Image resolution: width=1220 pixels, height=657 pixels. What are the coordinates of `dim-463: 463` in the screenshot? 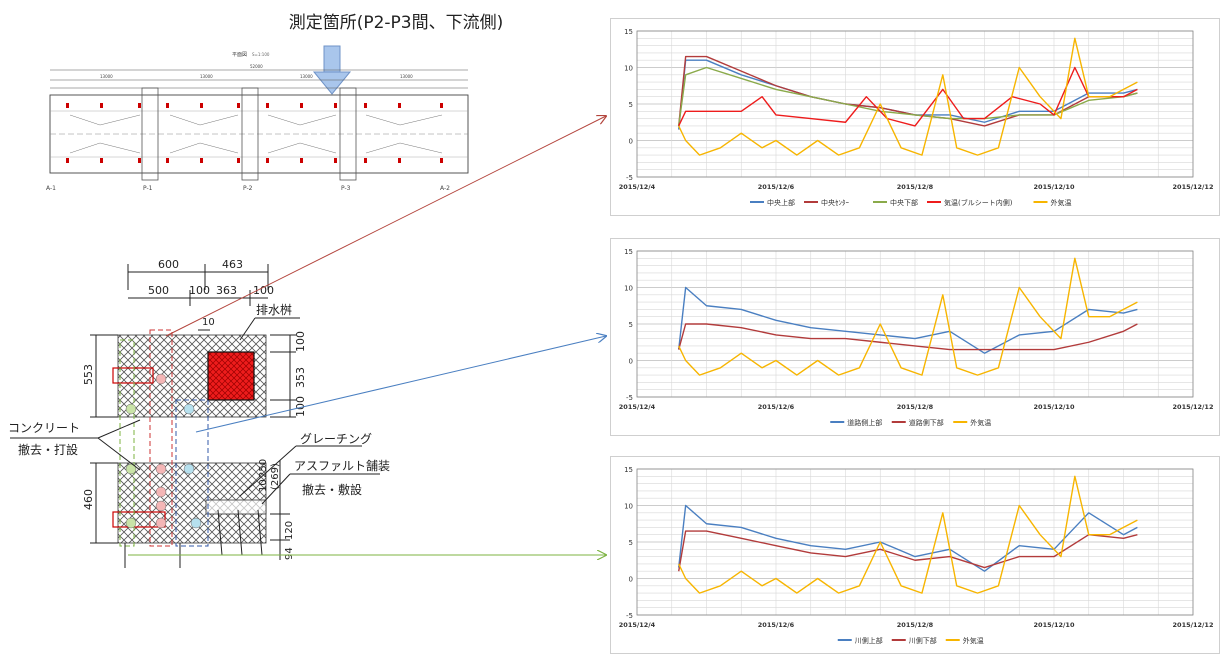 It's located at (232, 264).